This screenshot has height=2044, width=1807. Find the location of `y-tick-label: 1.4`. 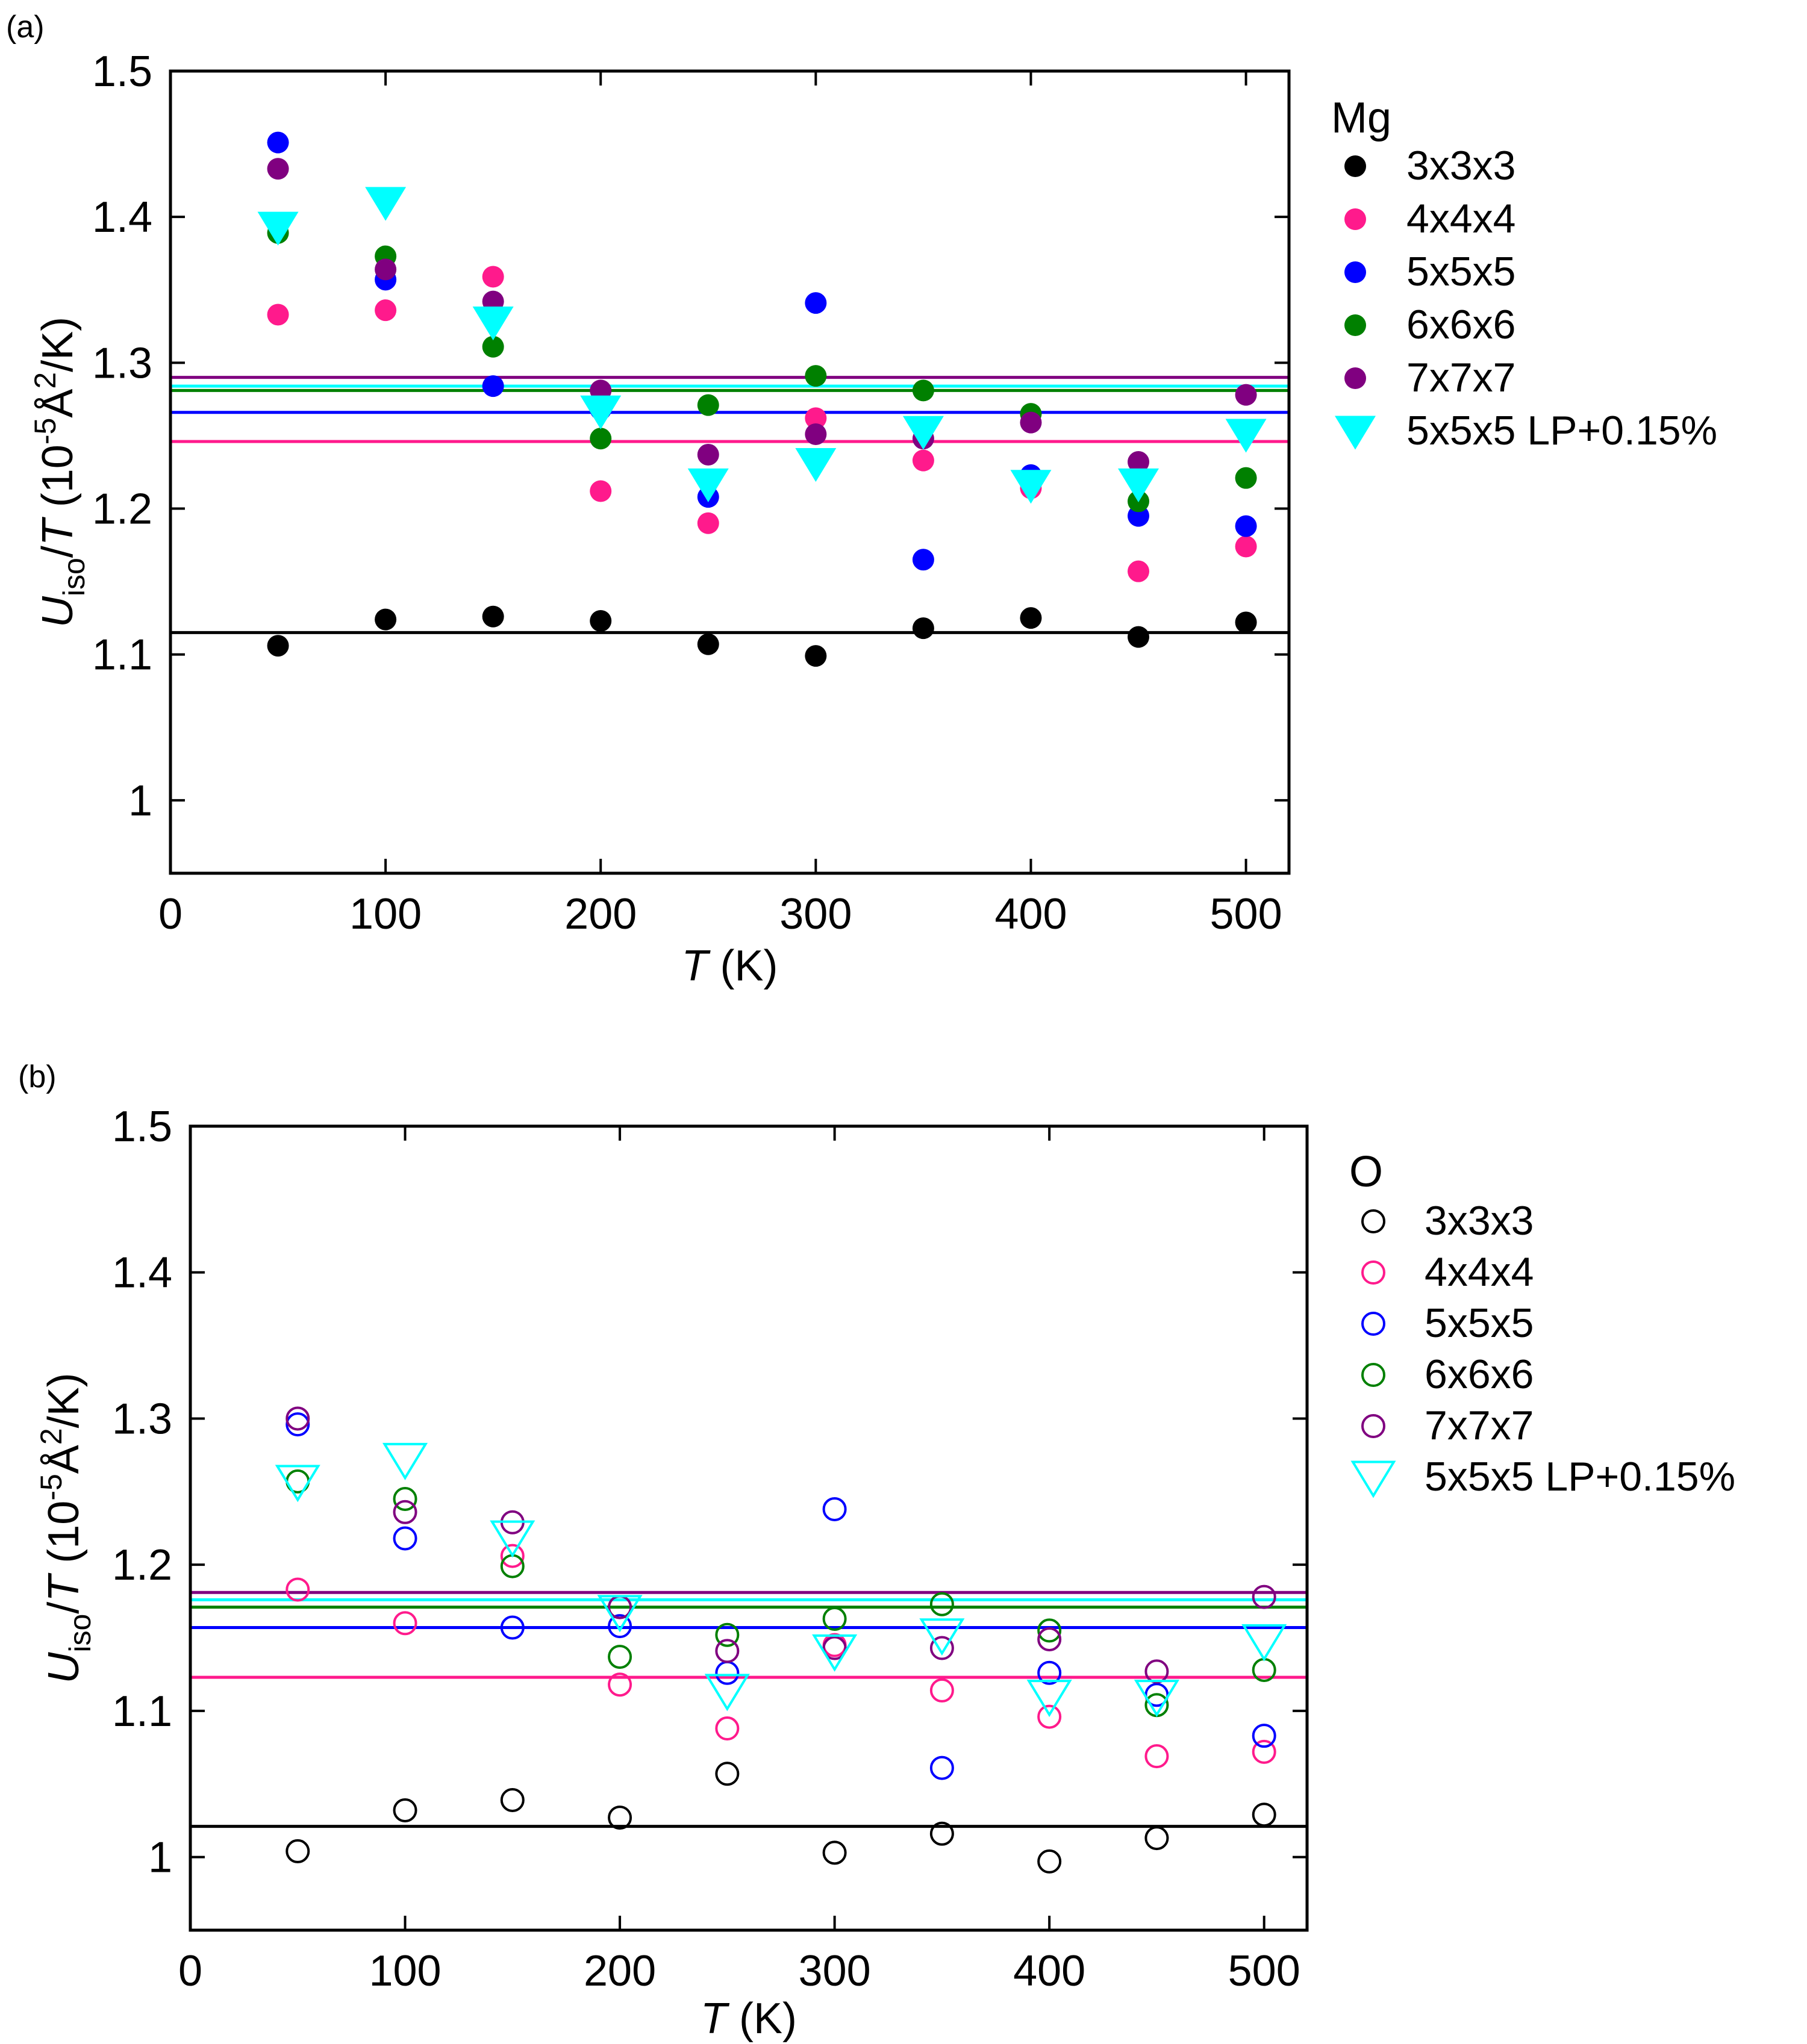

y-tick-label: 1.4 is located at coordinates (122, 217).